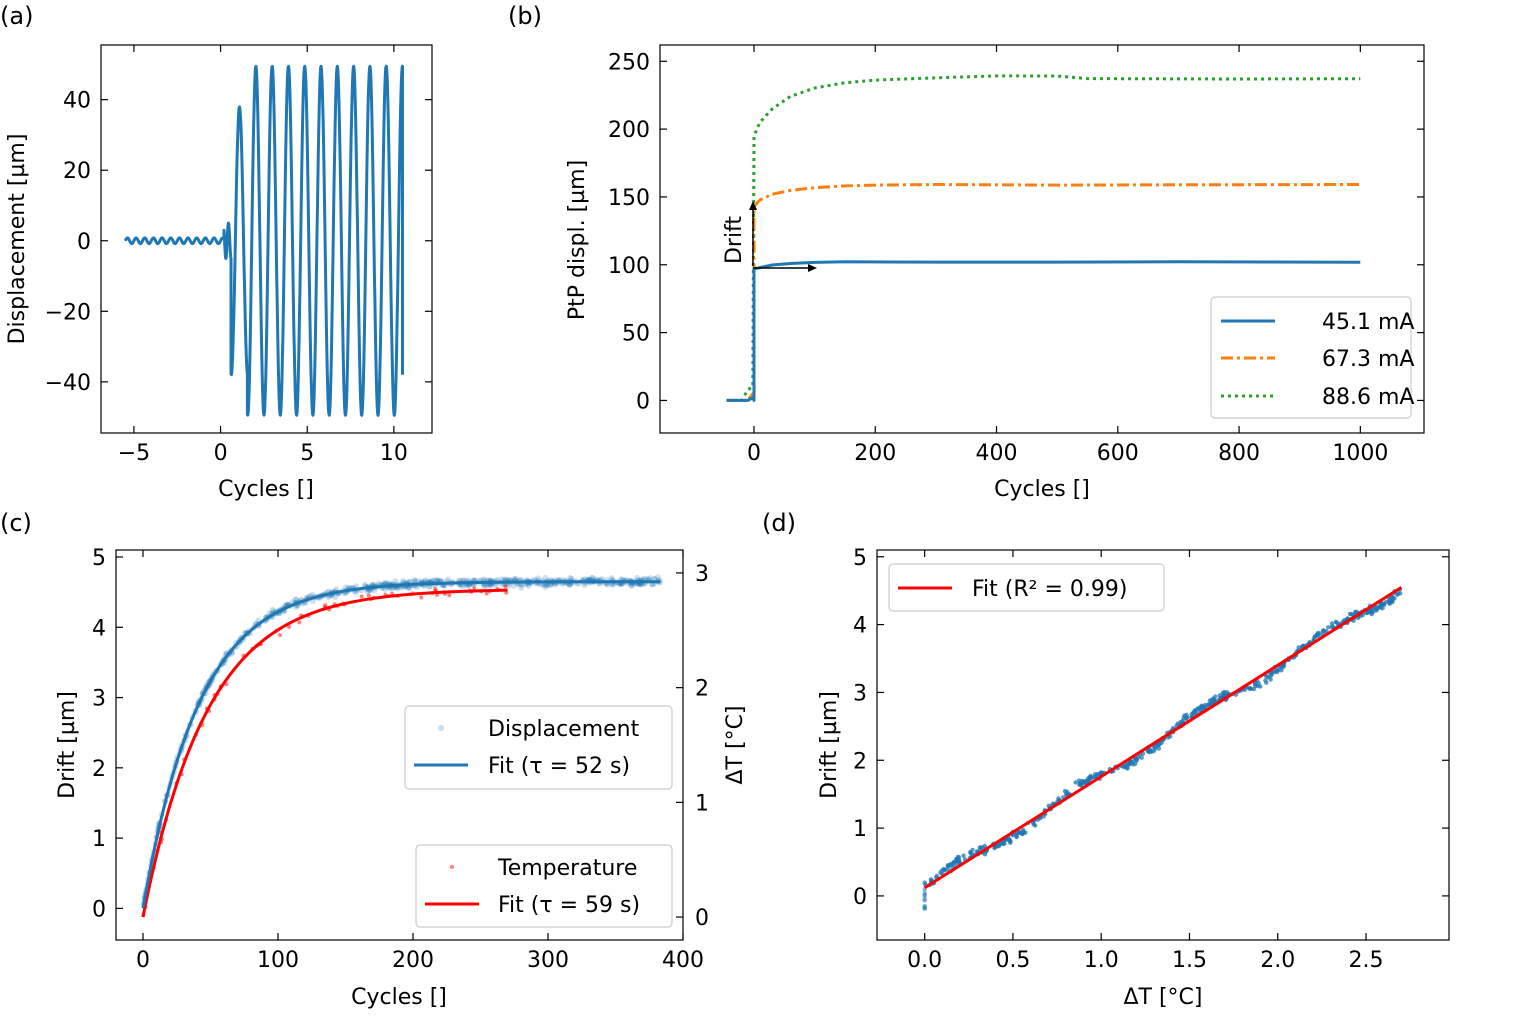 Image resolution: width=1526 pixels, height=1018 pixels. Describe the element at coordinates (1360, 453) in the screenshot. I see `x-tick-label: 1000` at that location.